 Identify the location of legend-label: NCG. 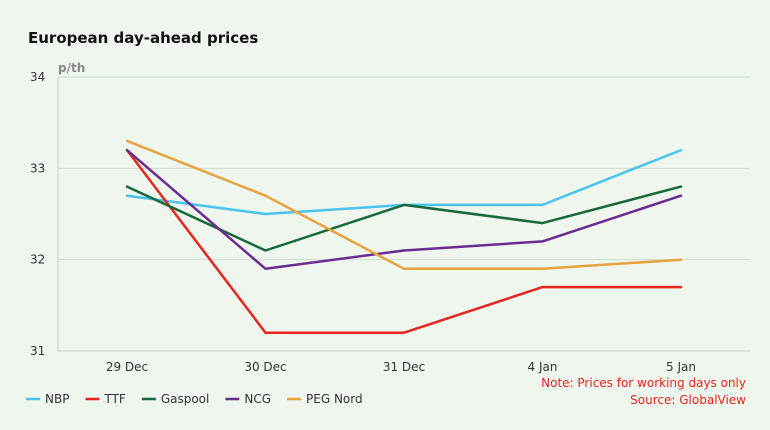
(257, 399).